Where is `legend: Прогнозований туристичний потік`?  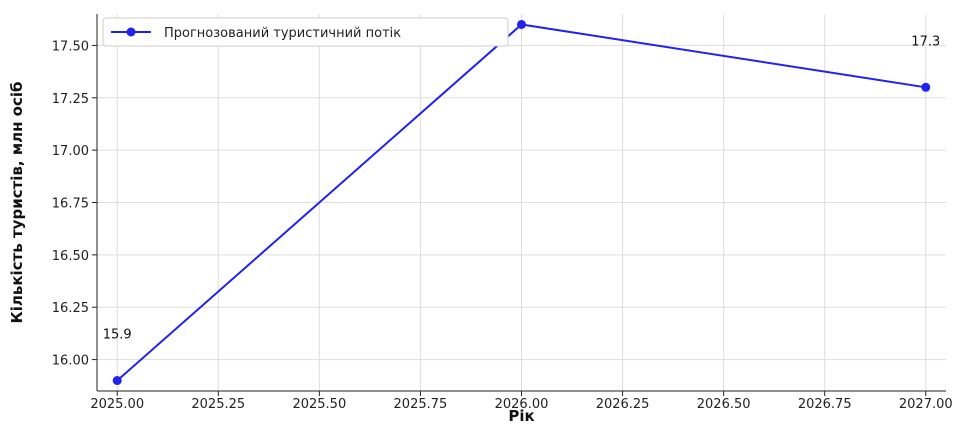 legend: Прогнозований туристичний потік is located at coordinates (305, 32).